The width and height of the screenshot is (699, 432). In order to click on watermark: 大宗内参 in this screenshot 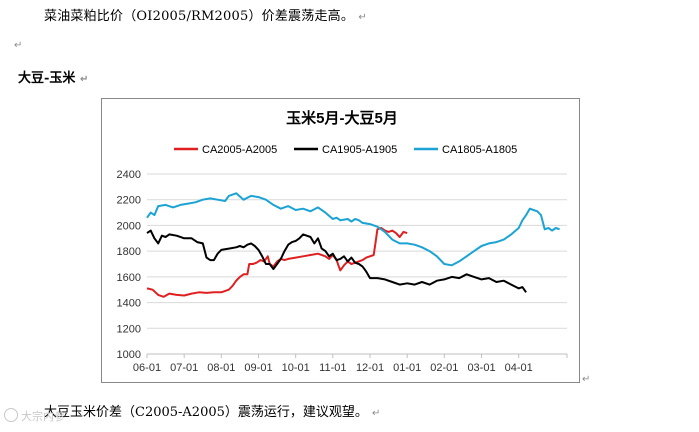, I will do `click(34, 416)`.